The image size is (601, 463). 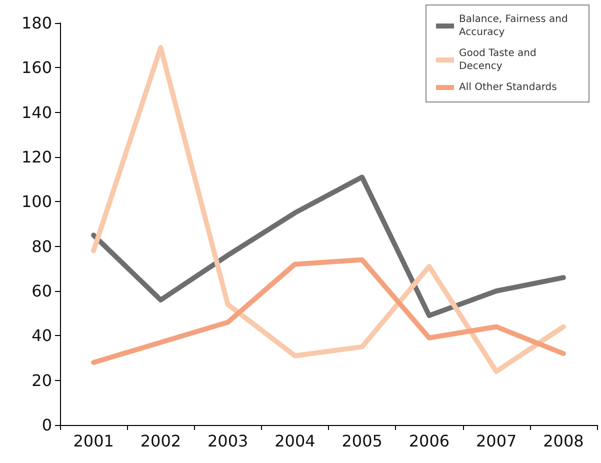 What do you see at coordinates (508, 87) in the screenshot?
I see `legend-label: All Other Standards` at bounding box center [508, 87].